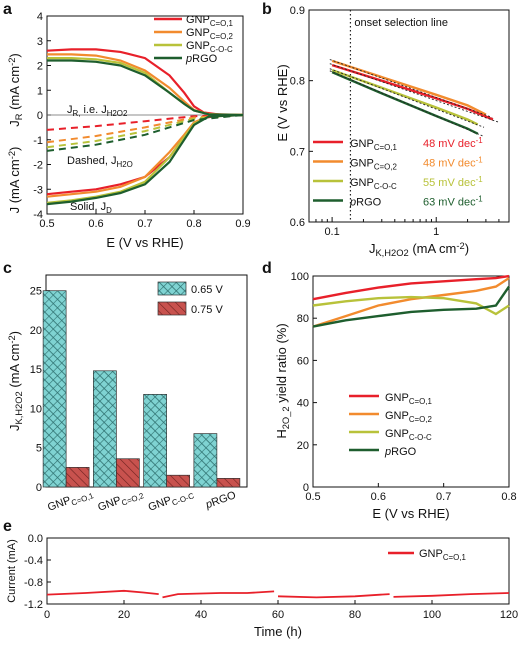 The width and height of the screenshot is (527, 647). What do you see at coordinates (365, 203) in the screenshot?
I see `legend-label-b: pRGO` at bounding box center [365, 203].